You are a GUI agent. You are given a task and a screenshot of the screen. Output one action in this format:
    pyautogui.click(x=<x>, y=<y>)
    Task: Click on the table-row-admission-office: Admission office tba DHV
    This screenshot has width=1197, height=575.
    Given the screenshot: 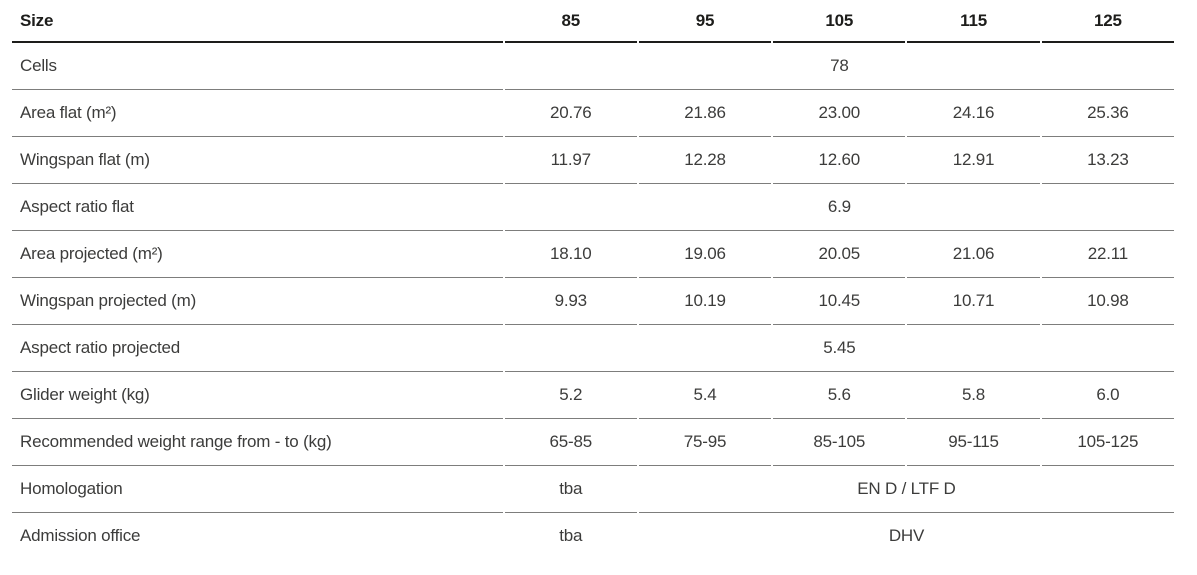 What is the action you would take?
    pyautogui.click(x=593, y=536)
    